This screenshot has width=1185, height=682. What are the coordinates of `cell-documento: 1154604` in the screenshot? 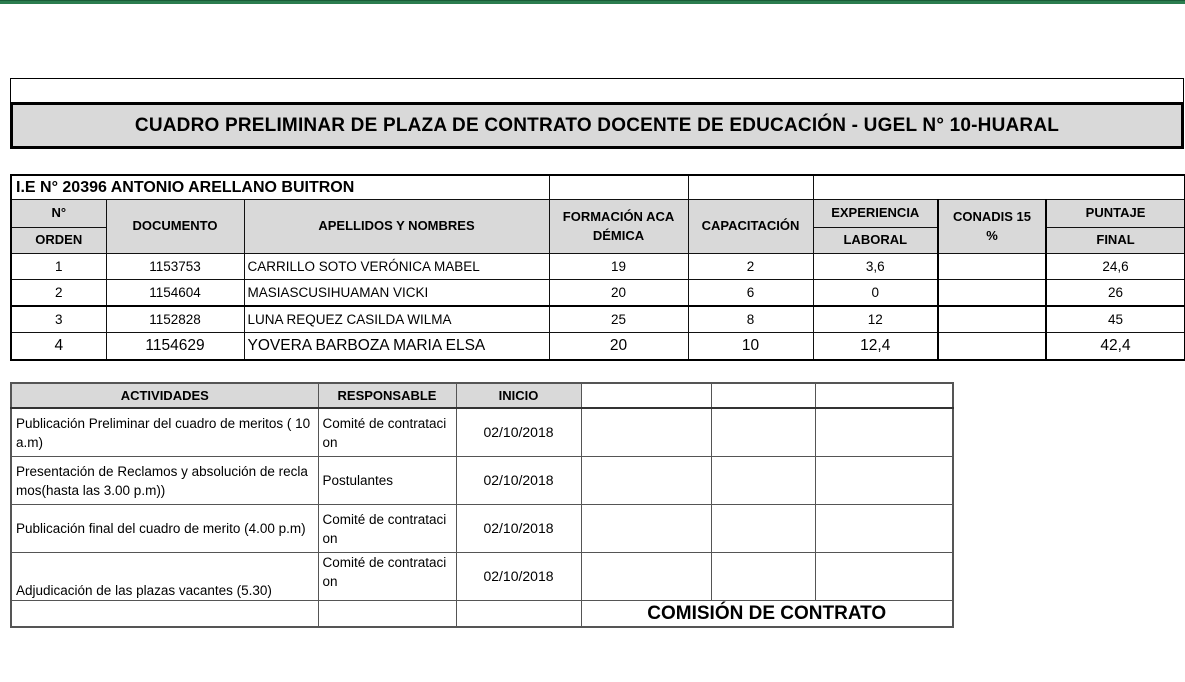 It's located at (175, 293).